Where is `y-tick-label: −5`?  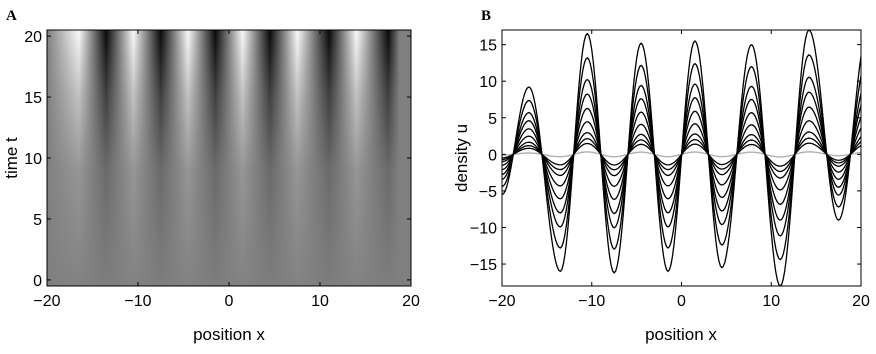 y-tick-label: −5 is located at coordinates (488, 192).